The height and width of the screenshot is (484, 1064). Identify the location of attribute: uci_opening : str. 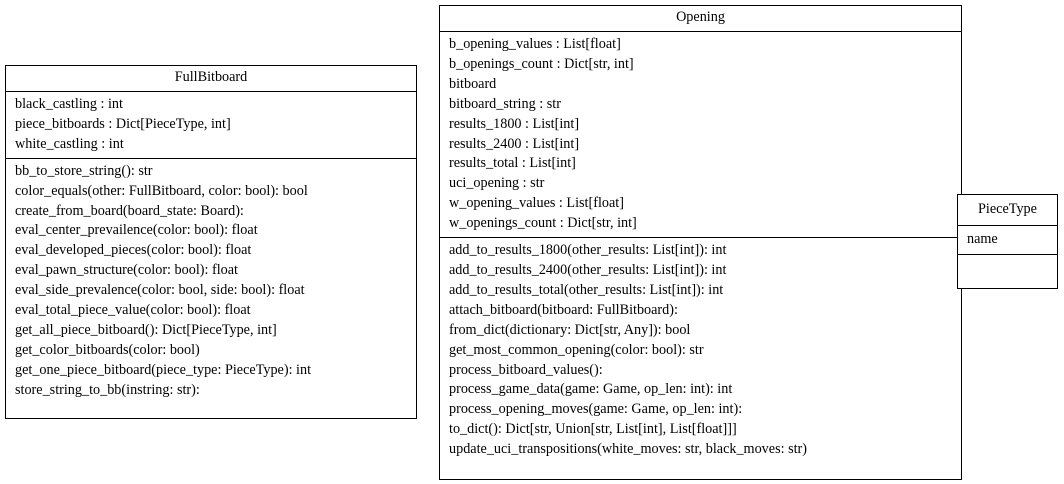
(497, 183).